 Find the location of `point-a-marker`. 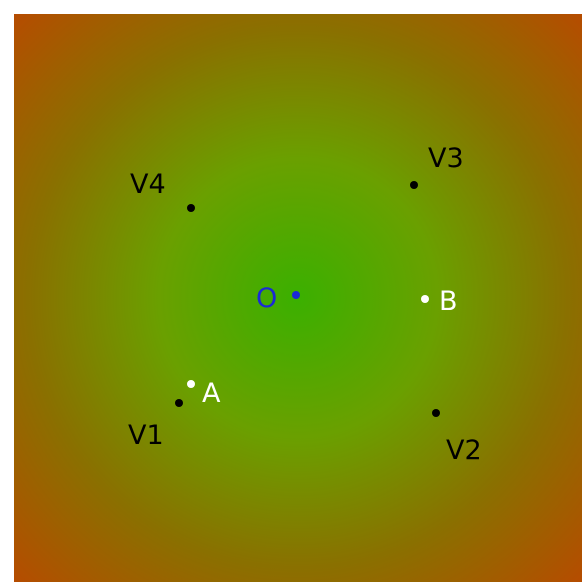

point-a-marker is located at coordinates (191, 384).